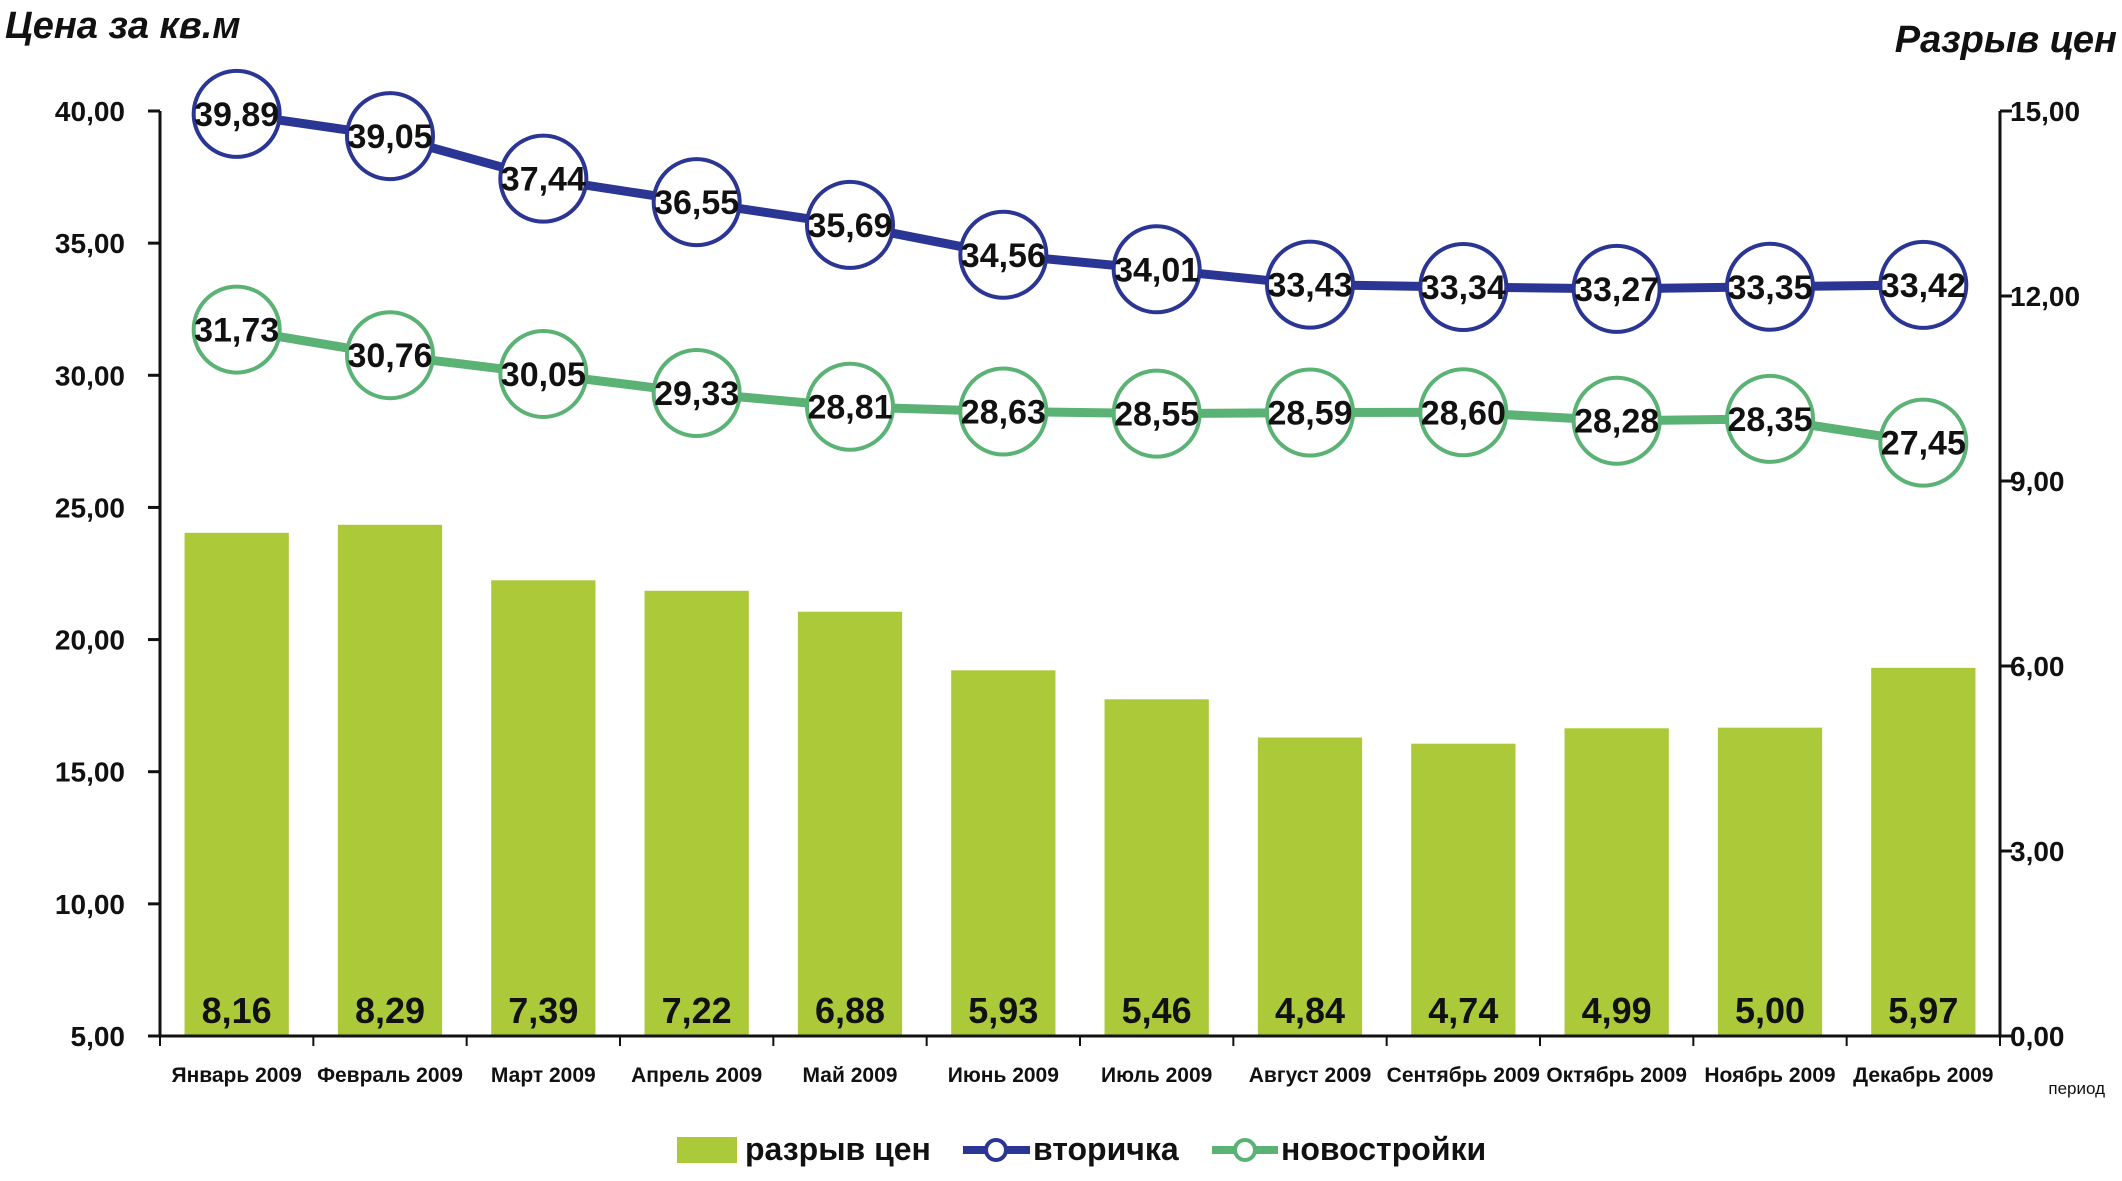 The width and height of the screenshot is (2122, 1181). What do you see at coordinates (543, 1010) in the screenshot?
I see `bar-data-label: 7,39` at bounding box center [543, 1010].